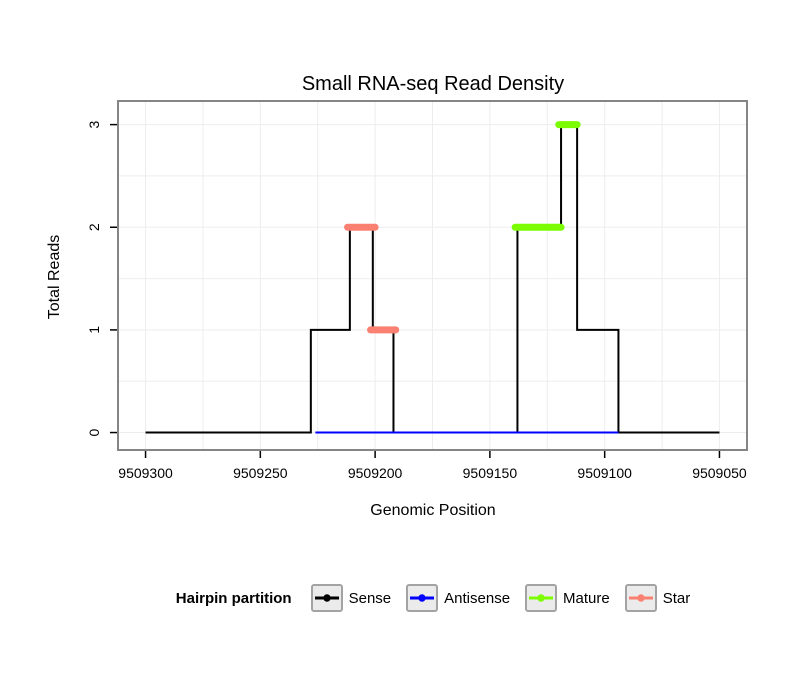 This screenshot has height=690, width=810. Describe the element at coordinates (54, 277) in the screenshot. I see `y-axis-label: Total Reads` at that location.